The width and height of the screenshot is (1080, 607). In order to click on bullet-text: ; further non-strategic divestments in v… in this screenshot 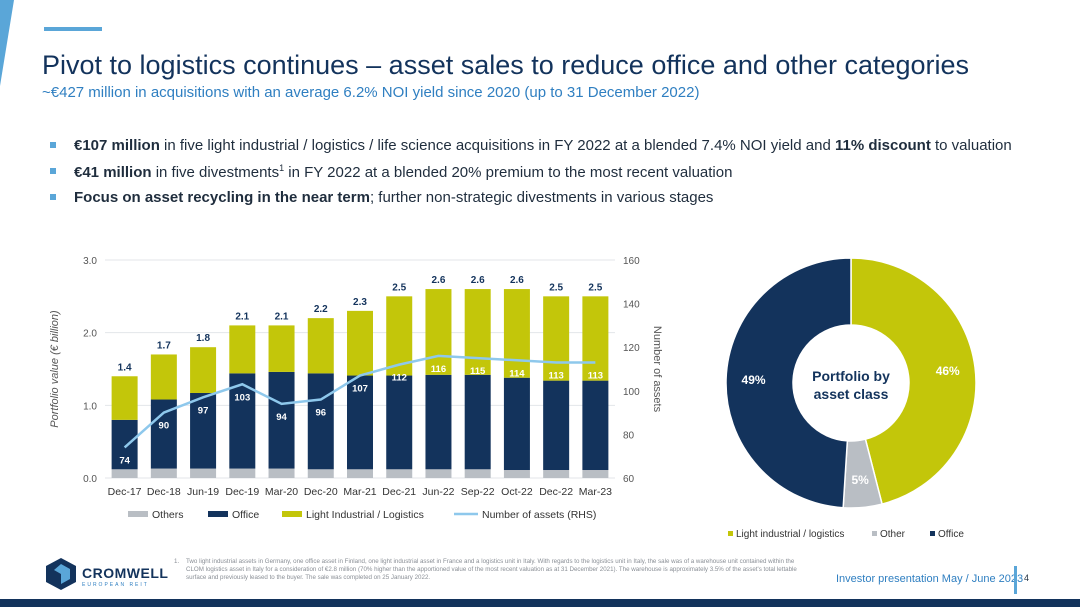, I will do `click(541, 197)`.